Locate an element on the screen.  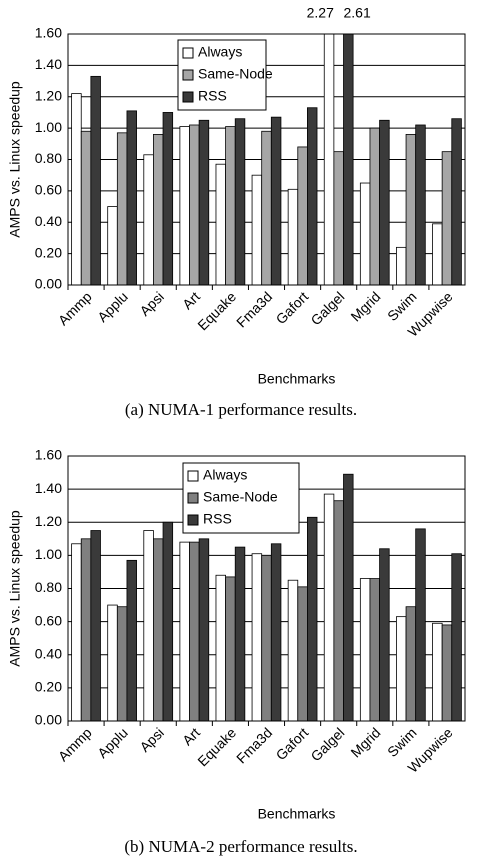
y-tick-label: 1.20 is located at coordinates (48, 521).